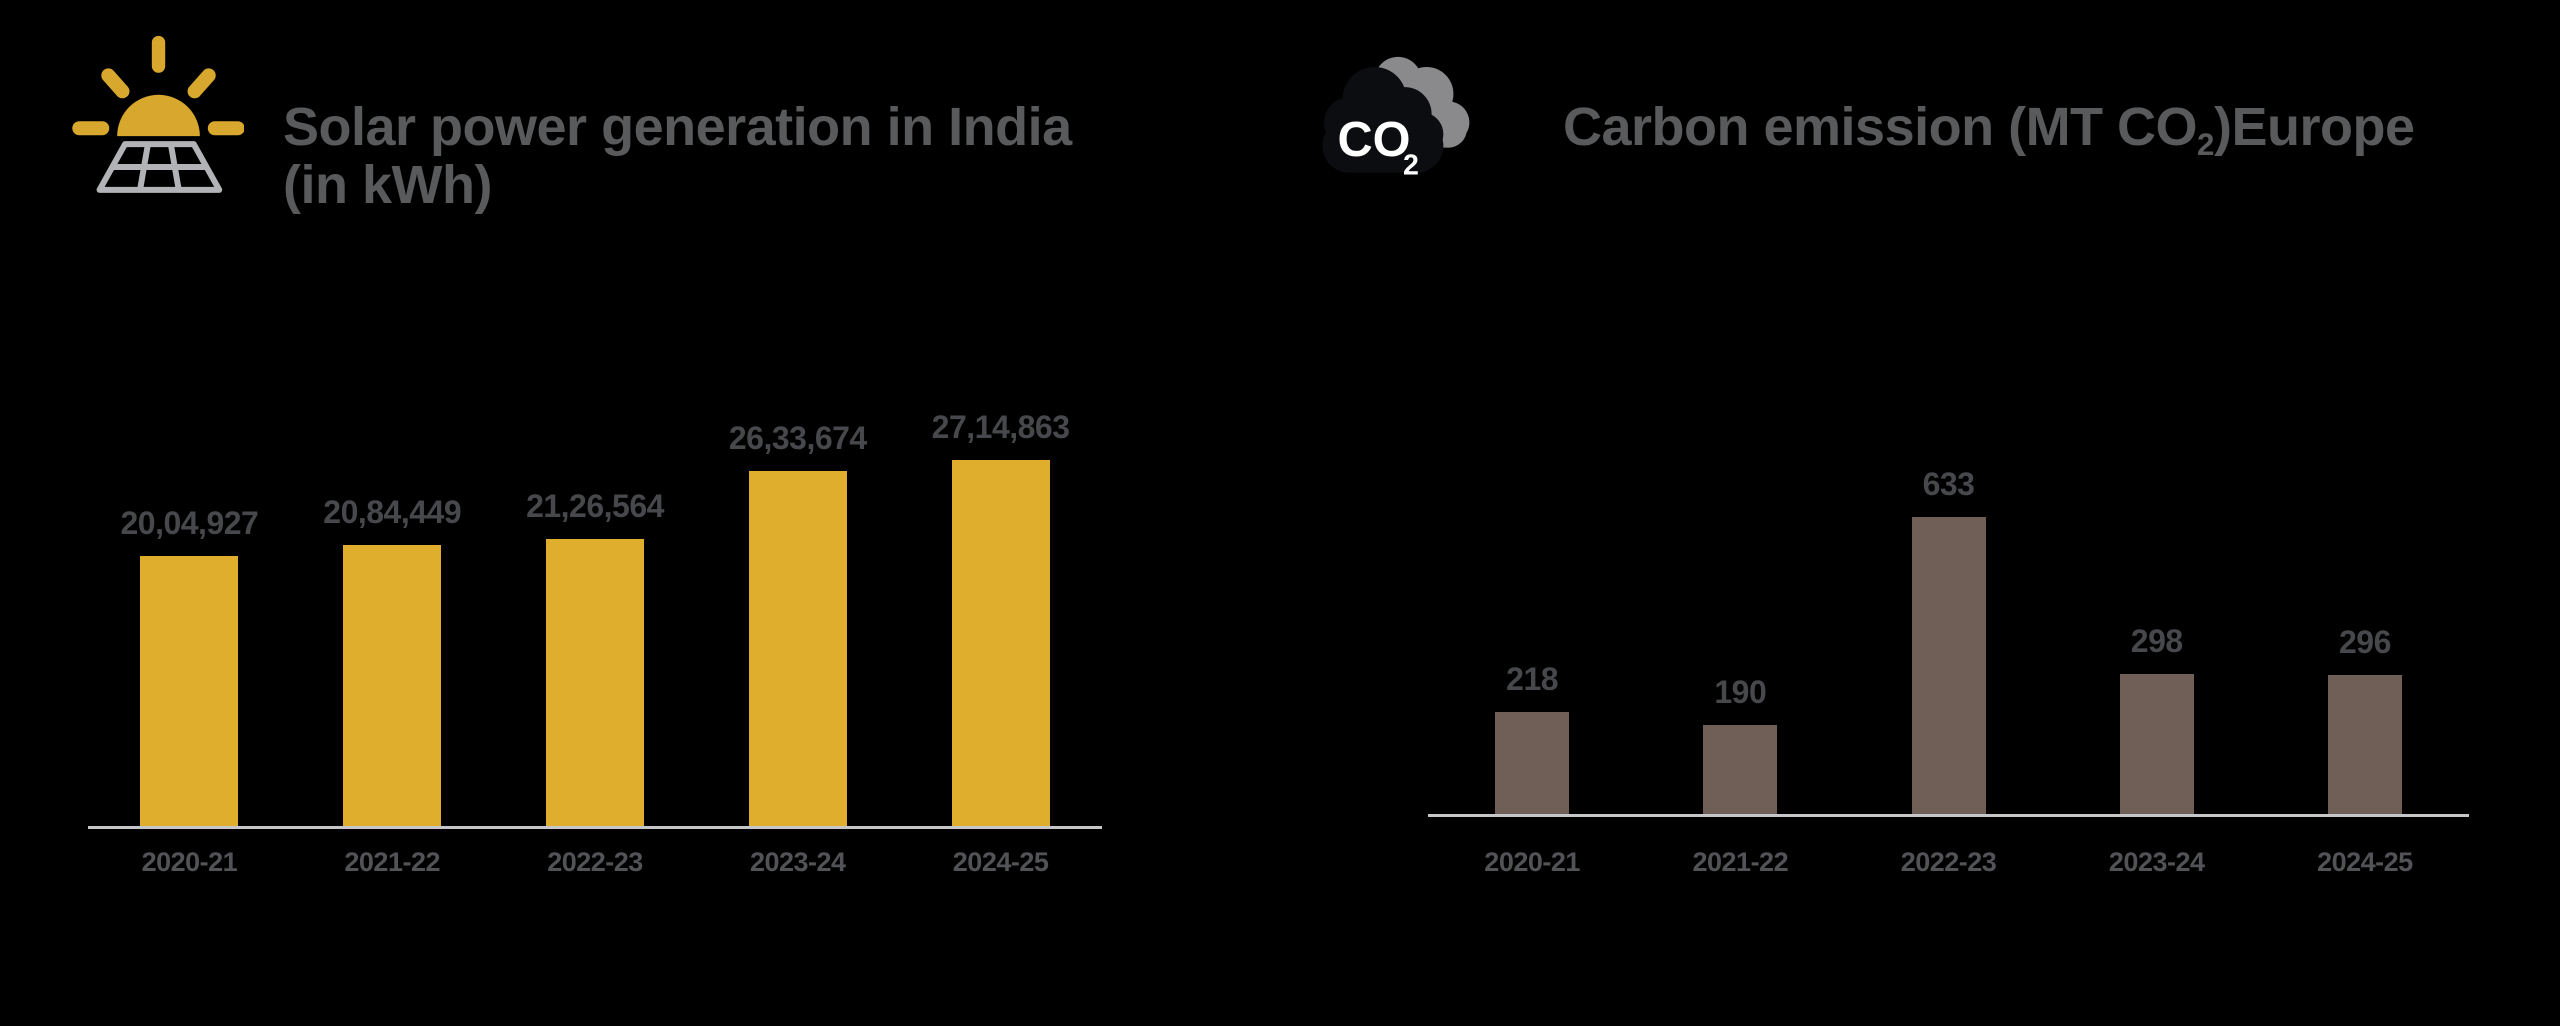 This screenshot has height=1026, width=2560. What do you see at coordinates (189, 522) in the screenshot?
I see `bar-value-label: 20,04,927` at bounding box center [189, 522].